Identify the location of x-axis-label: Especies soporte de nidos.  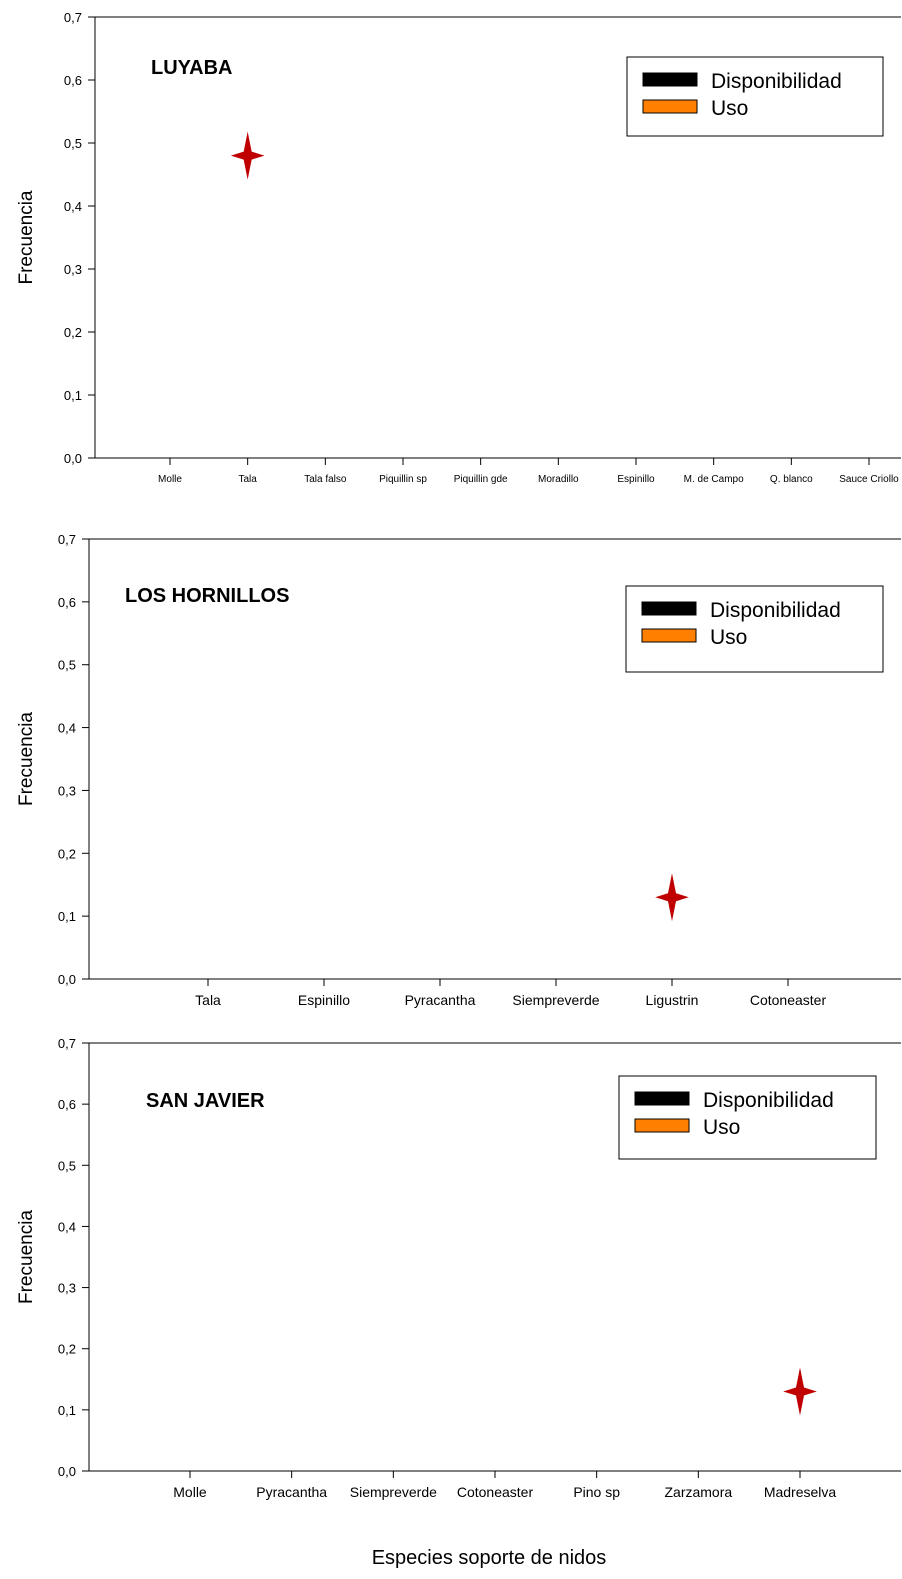
(489, 1558).